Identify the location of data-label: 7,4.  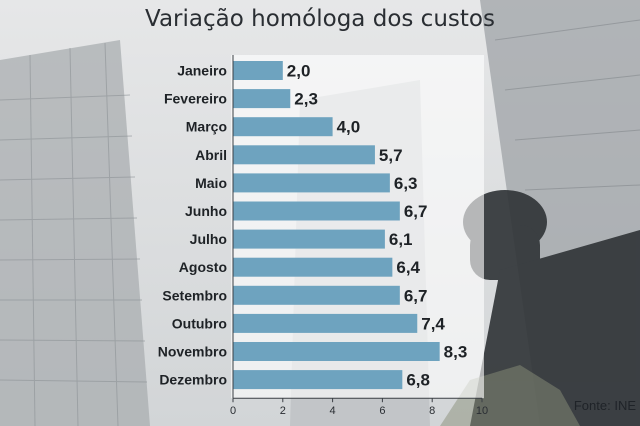
(433, 323).